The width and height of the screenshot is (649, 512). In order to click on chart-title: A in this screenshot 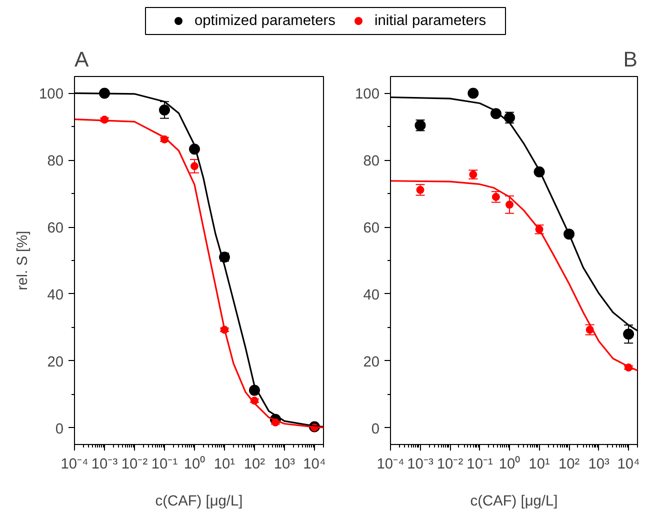, I will do `click(82, 60)`.